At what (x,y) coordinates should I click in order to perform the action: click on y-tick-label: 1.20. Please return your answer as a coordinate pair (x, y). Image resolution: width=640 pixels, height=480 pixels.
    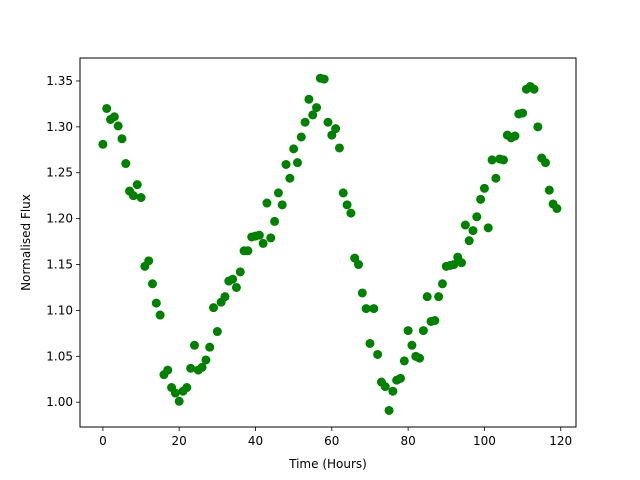
    Looking at the image, I should click on (59, 219).